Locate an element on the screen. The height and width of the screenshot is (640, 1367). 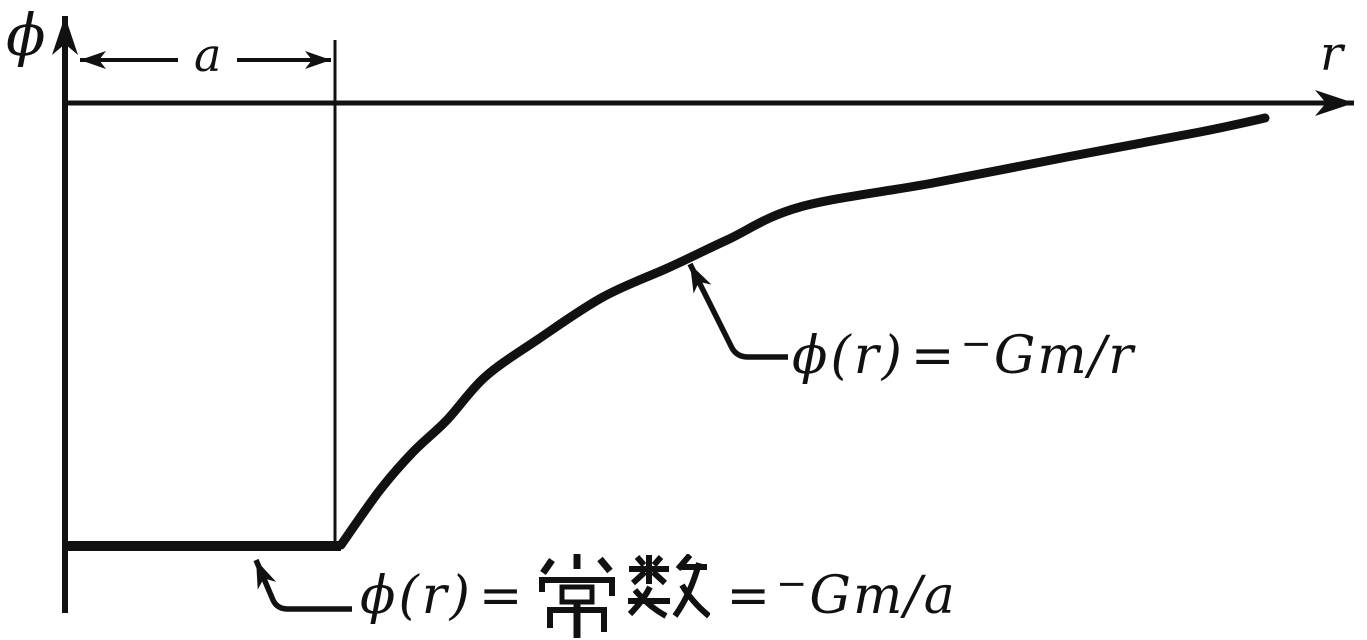
flat-eq-equals-1: = is located at coordinates (500, 596).